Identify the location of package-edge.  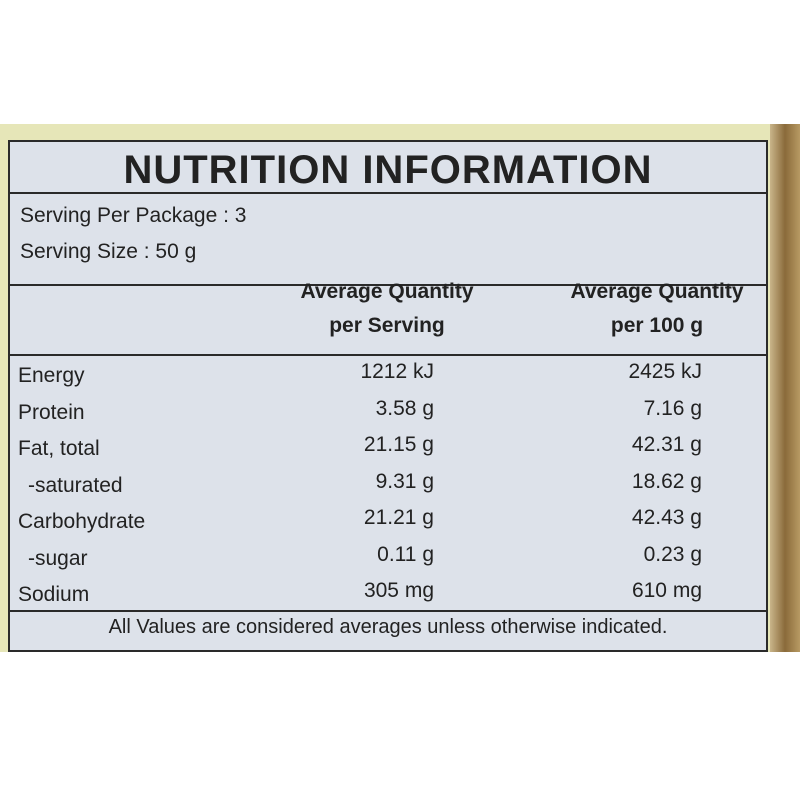
(785, 388).